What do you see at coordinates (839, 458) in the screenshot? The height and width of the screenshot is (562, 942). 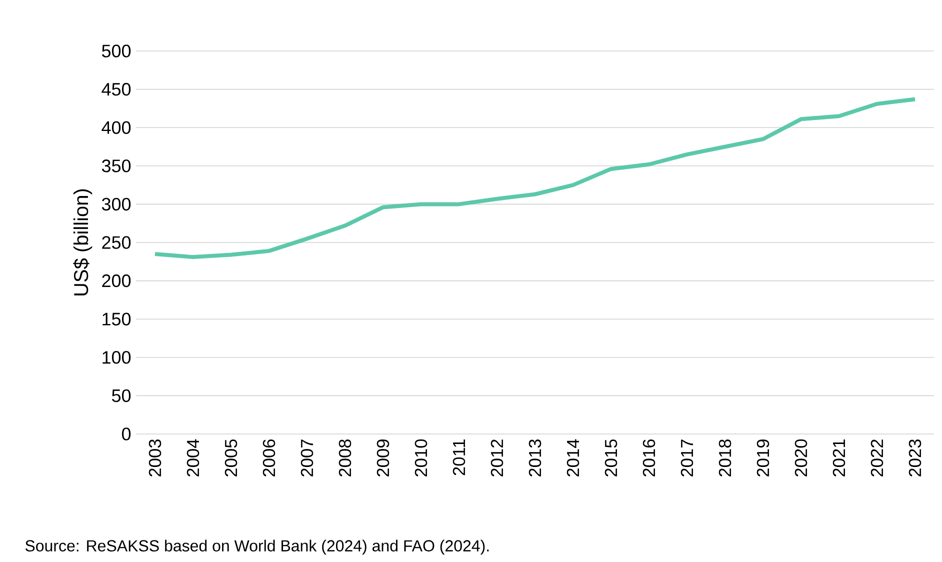 I see `x-tick-label: 2021` at bounding box center [839, 458].